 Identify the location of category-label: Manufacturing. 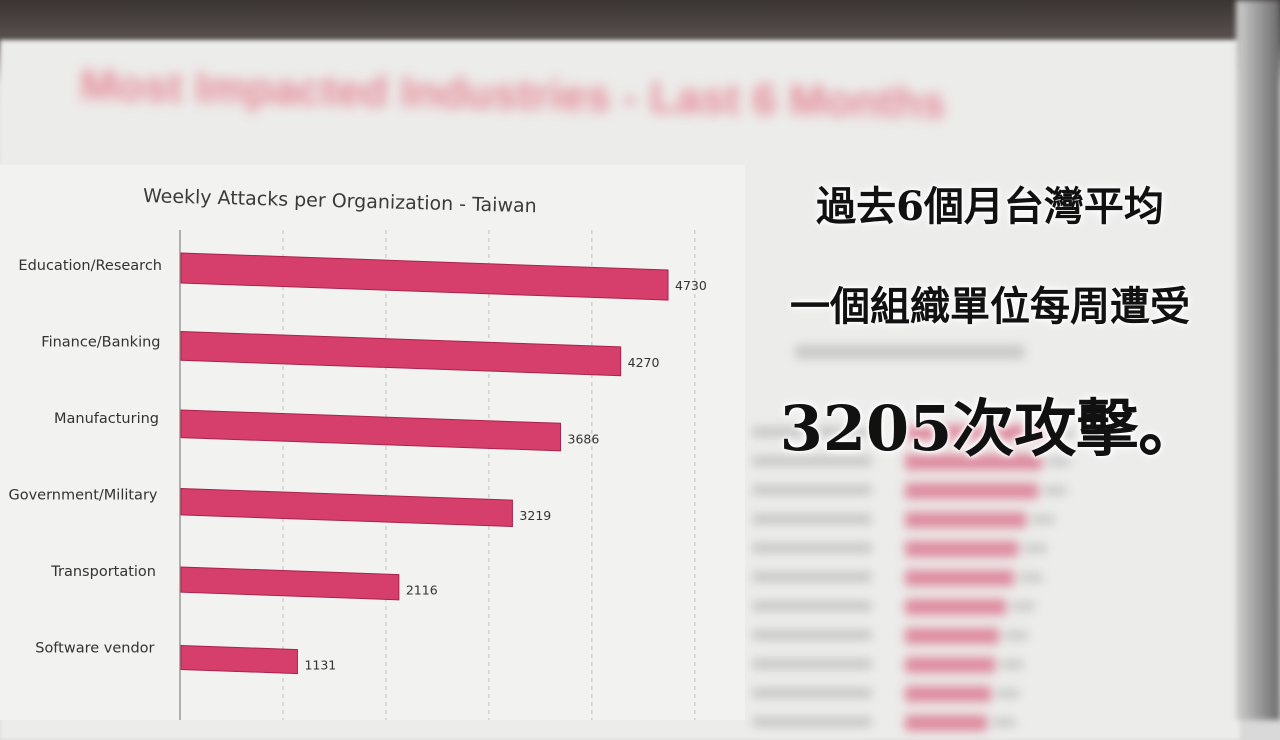
(106, 419).